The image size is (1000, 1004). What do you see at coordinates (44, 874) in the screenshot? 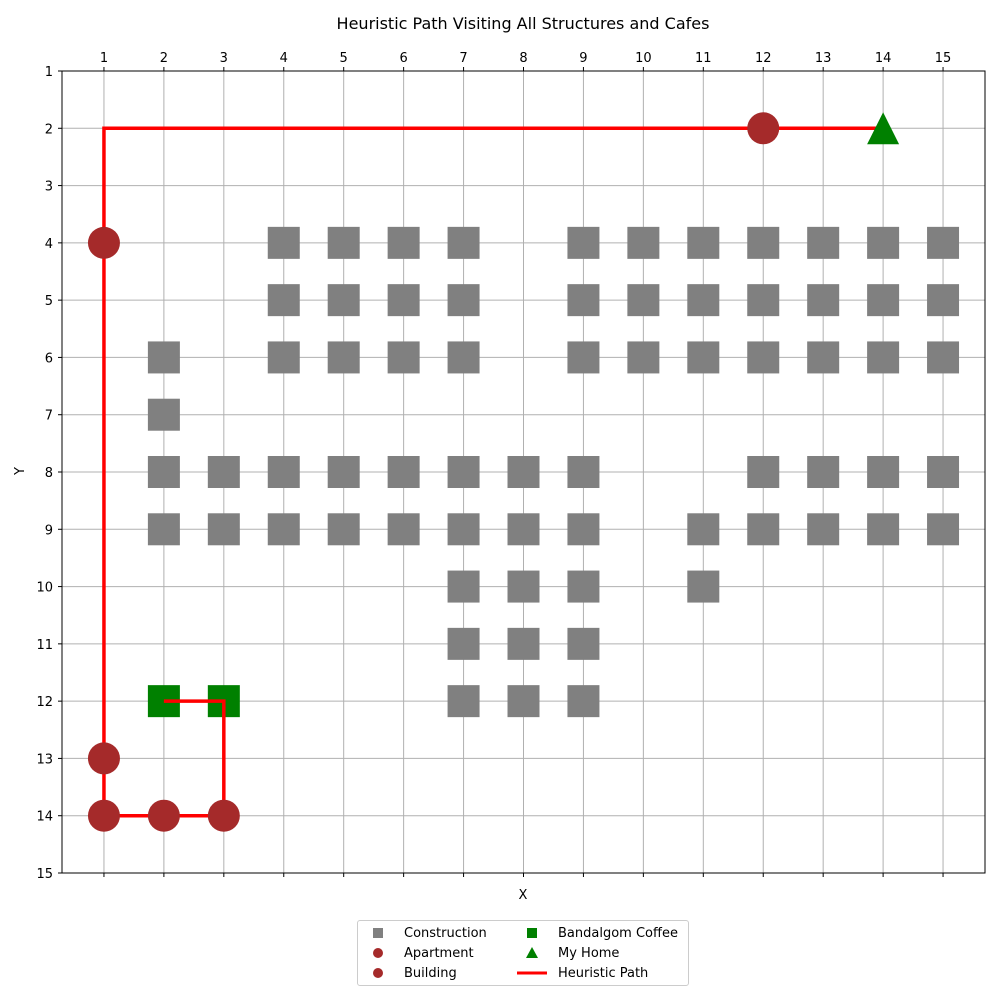
I see `y-tick-label: 15` at bounding box center [44, 874].